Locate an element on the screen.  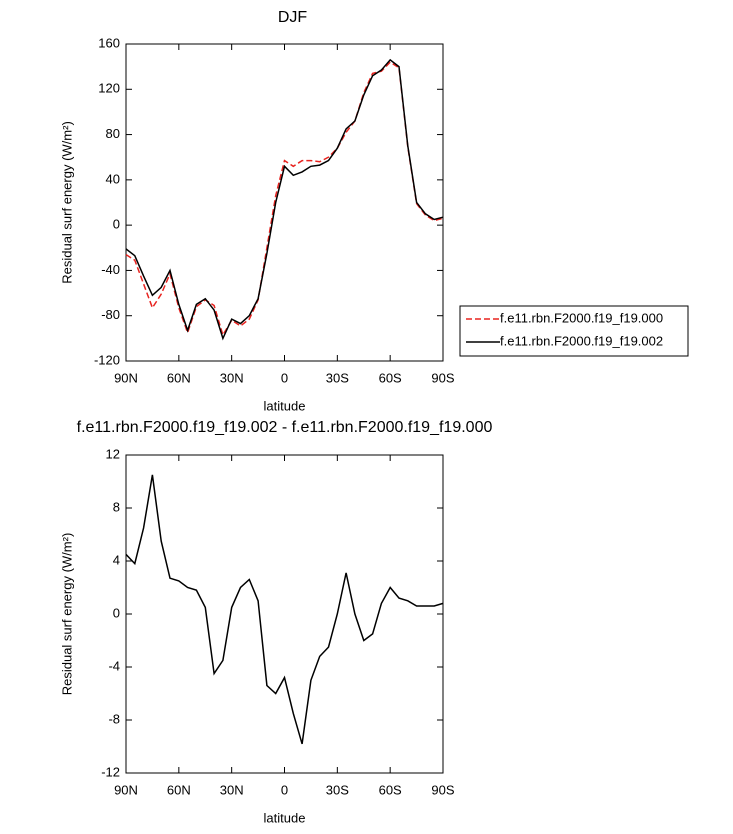
legend-label: f.e11.rbn.F2000.f19_f19.000 is located at coordinates (581, 317).